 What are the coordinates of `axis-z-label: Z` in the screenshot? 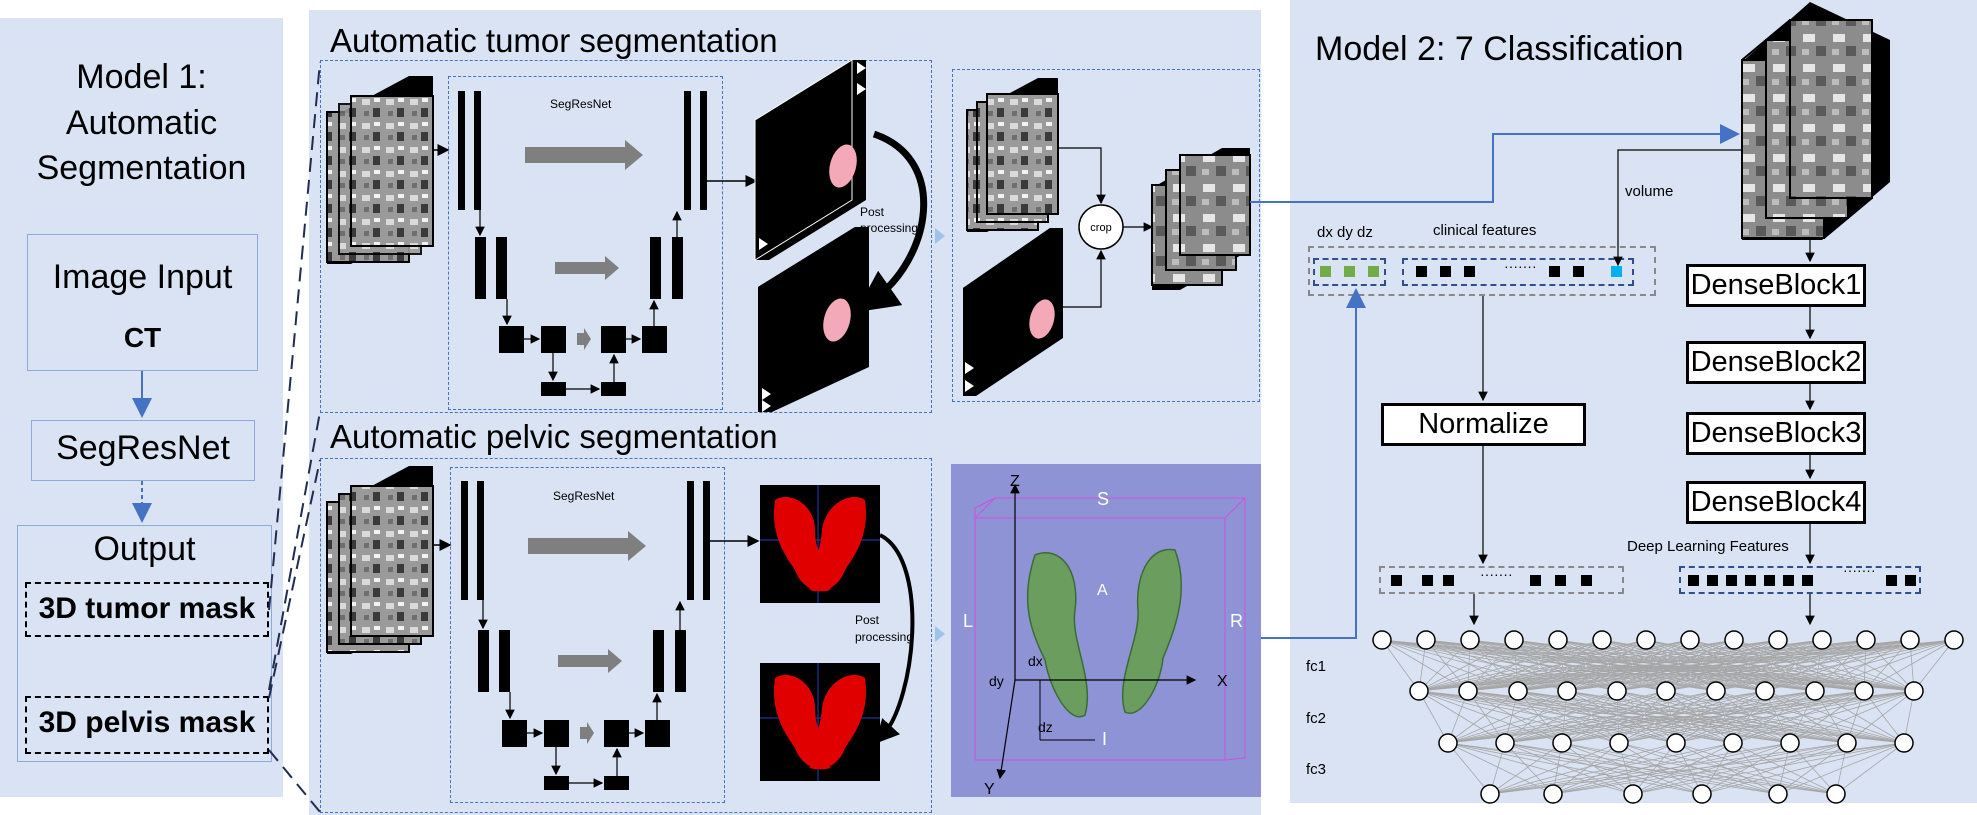 It's located at (1015, 481).